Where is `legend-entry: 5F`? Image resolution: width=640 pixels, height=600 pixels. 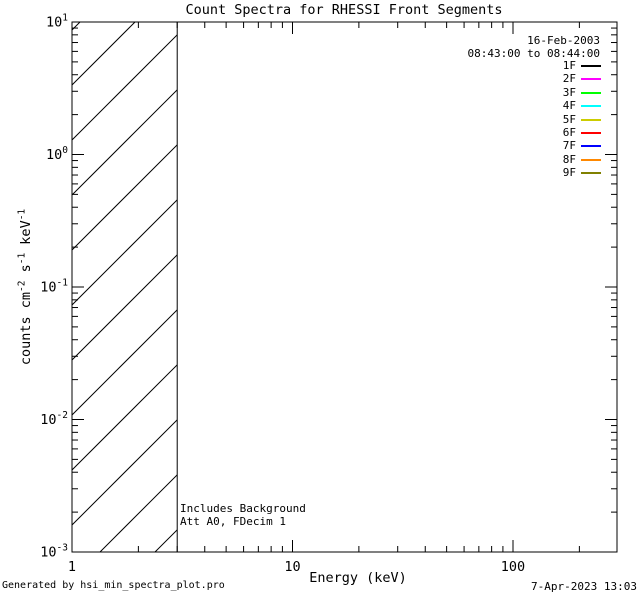
legend-entry: 5F is located at coordinates (582, 120).